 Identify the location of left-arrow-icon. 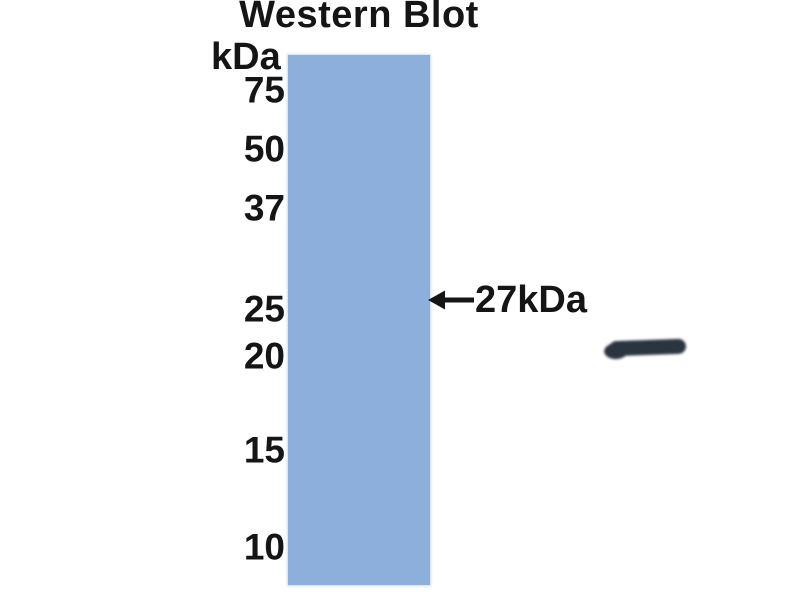
(451, 300).